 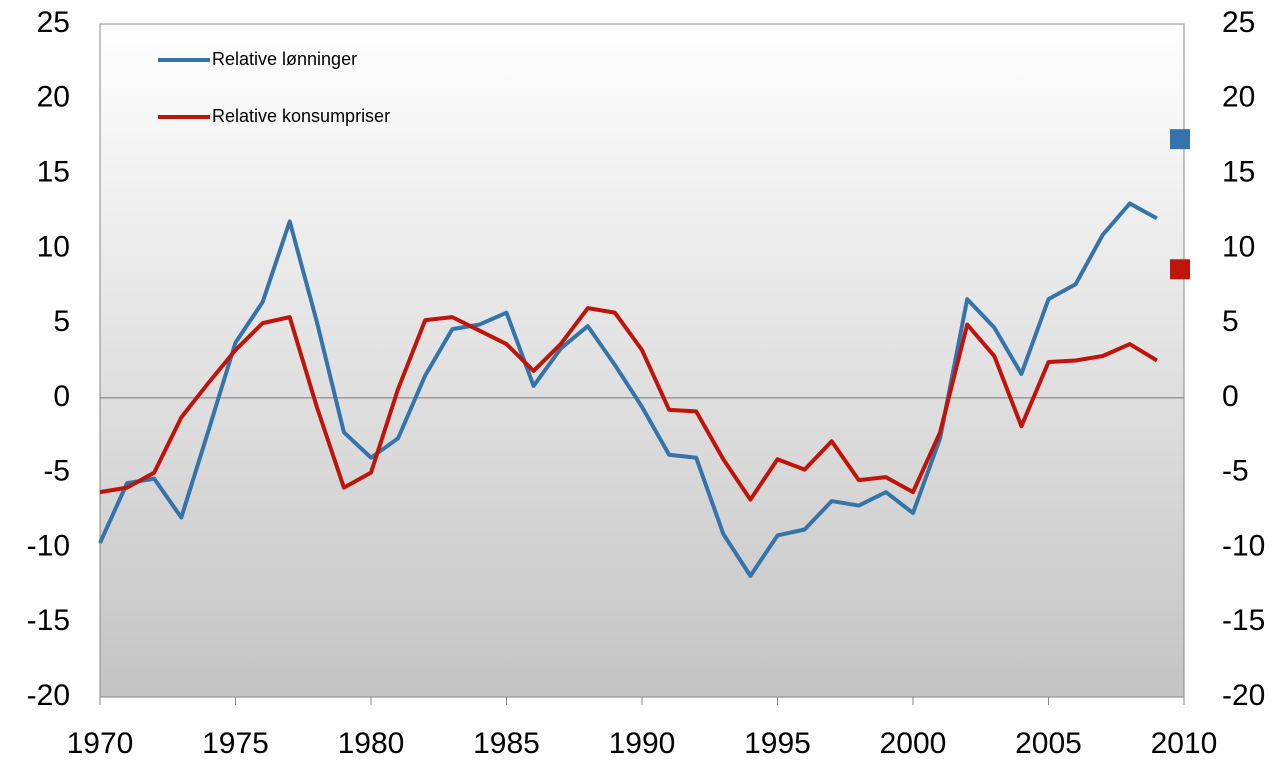 What do you see at coordinates (53, 246) in the screenshot?
I see `y-tick-label: 10` at bounding box center [53, 246].